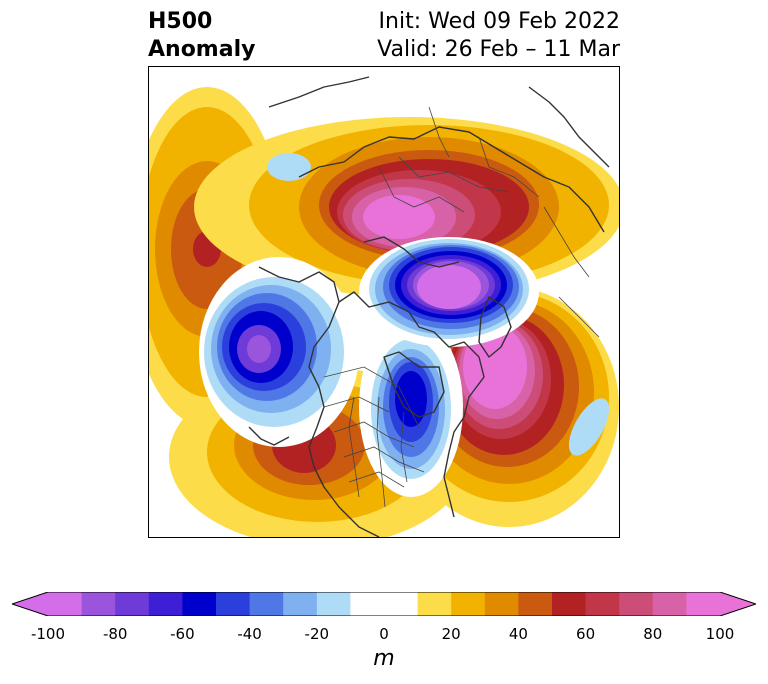 The height and width of the screenshot is (684, 768). What do you see at coordinates (449, 292) in the screenshot?
I see `anomaly-central-arctic` at bounding box center [449, 292].